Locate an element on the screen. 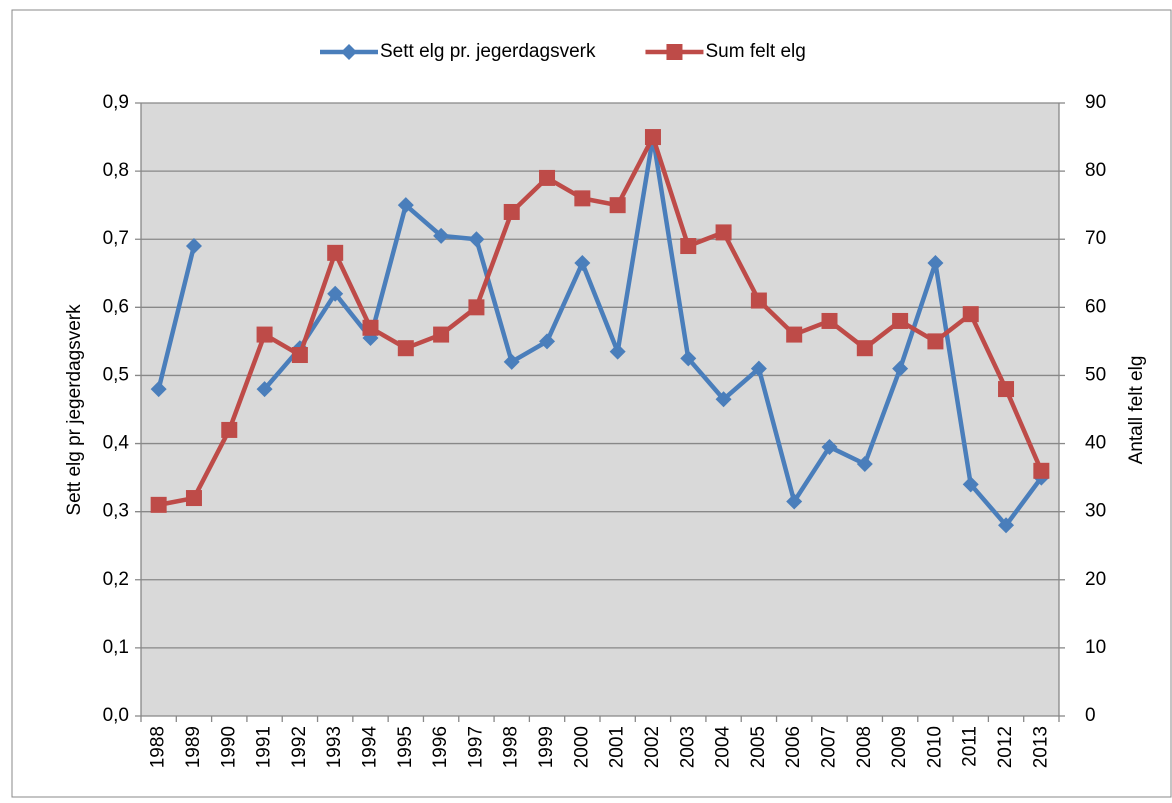 The height and width of the screenshot is (803, 1172). x-tick-label: 1998 is located at coordinates (511, 747).